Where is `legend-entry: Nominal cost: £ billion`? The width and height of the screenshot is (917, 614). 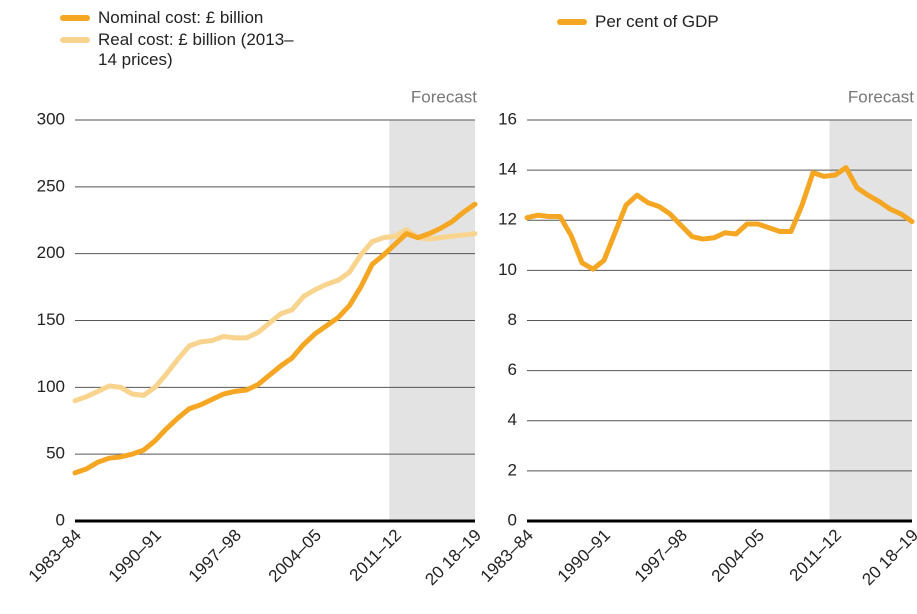 legend-entry: Nominal cost: £ billion is located at coordinates (179, 18).